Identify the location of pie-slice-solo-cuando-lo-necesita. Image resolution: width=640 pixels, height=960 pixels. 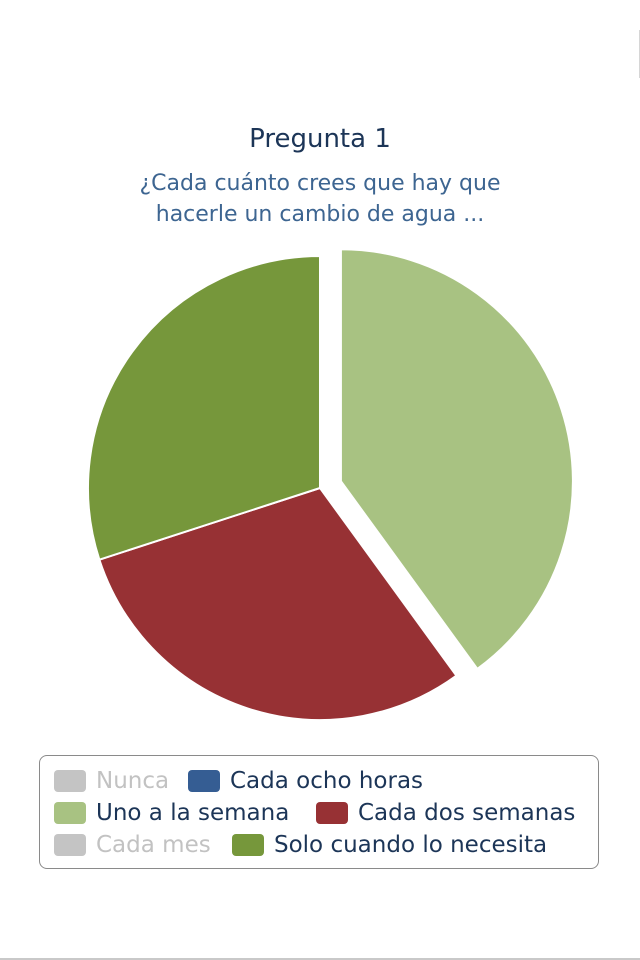
(204, 408).